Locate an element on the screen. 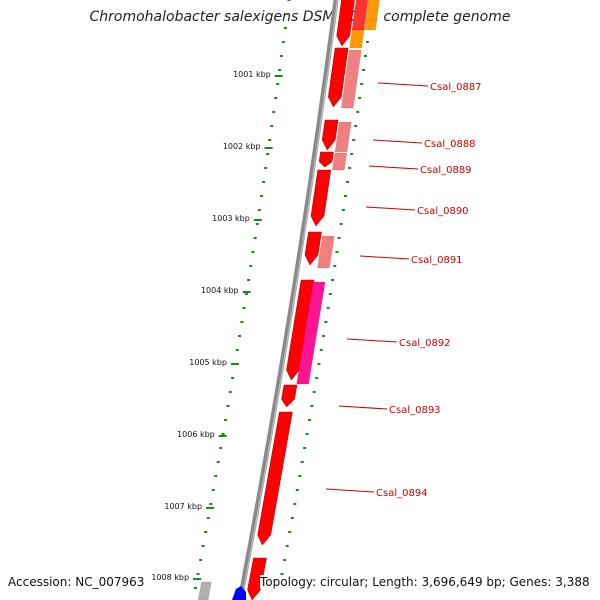  scale-label: 1002 kbp is located at coordinates (242, 146).